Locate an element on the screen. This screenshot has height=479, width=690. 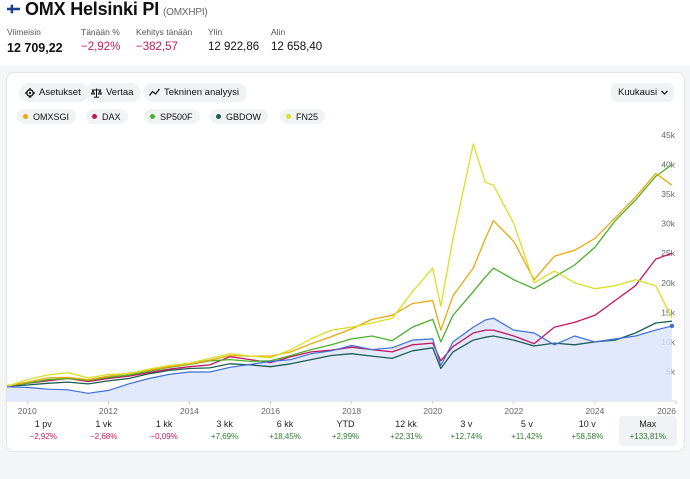
range-label: 10 v is located at coordinates (587, 424).